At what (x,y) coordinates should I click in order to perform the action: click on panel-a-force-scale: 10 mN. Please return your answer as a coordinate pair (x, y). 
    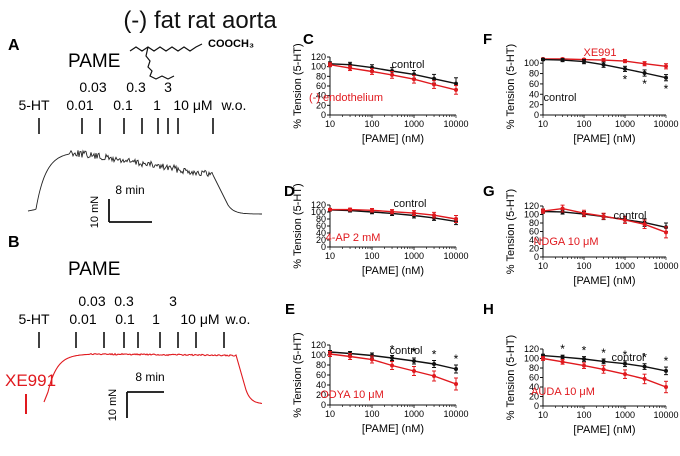
    Looking at the image, I should click on (95, 212).